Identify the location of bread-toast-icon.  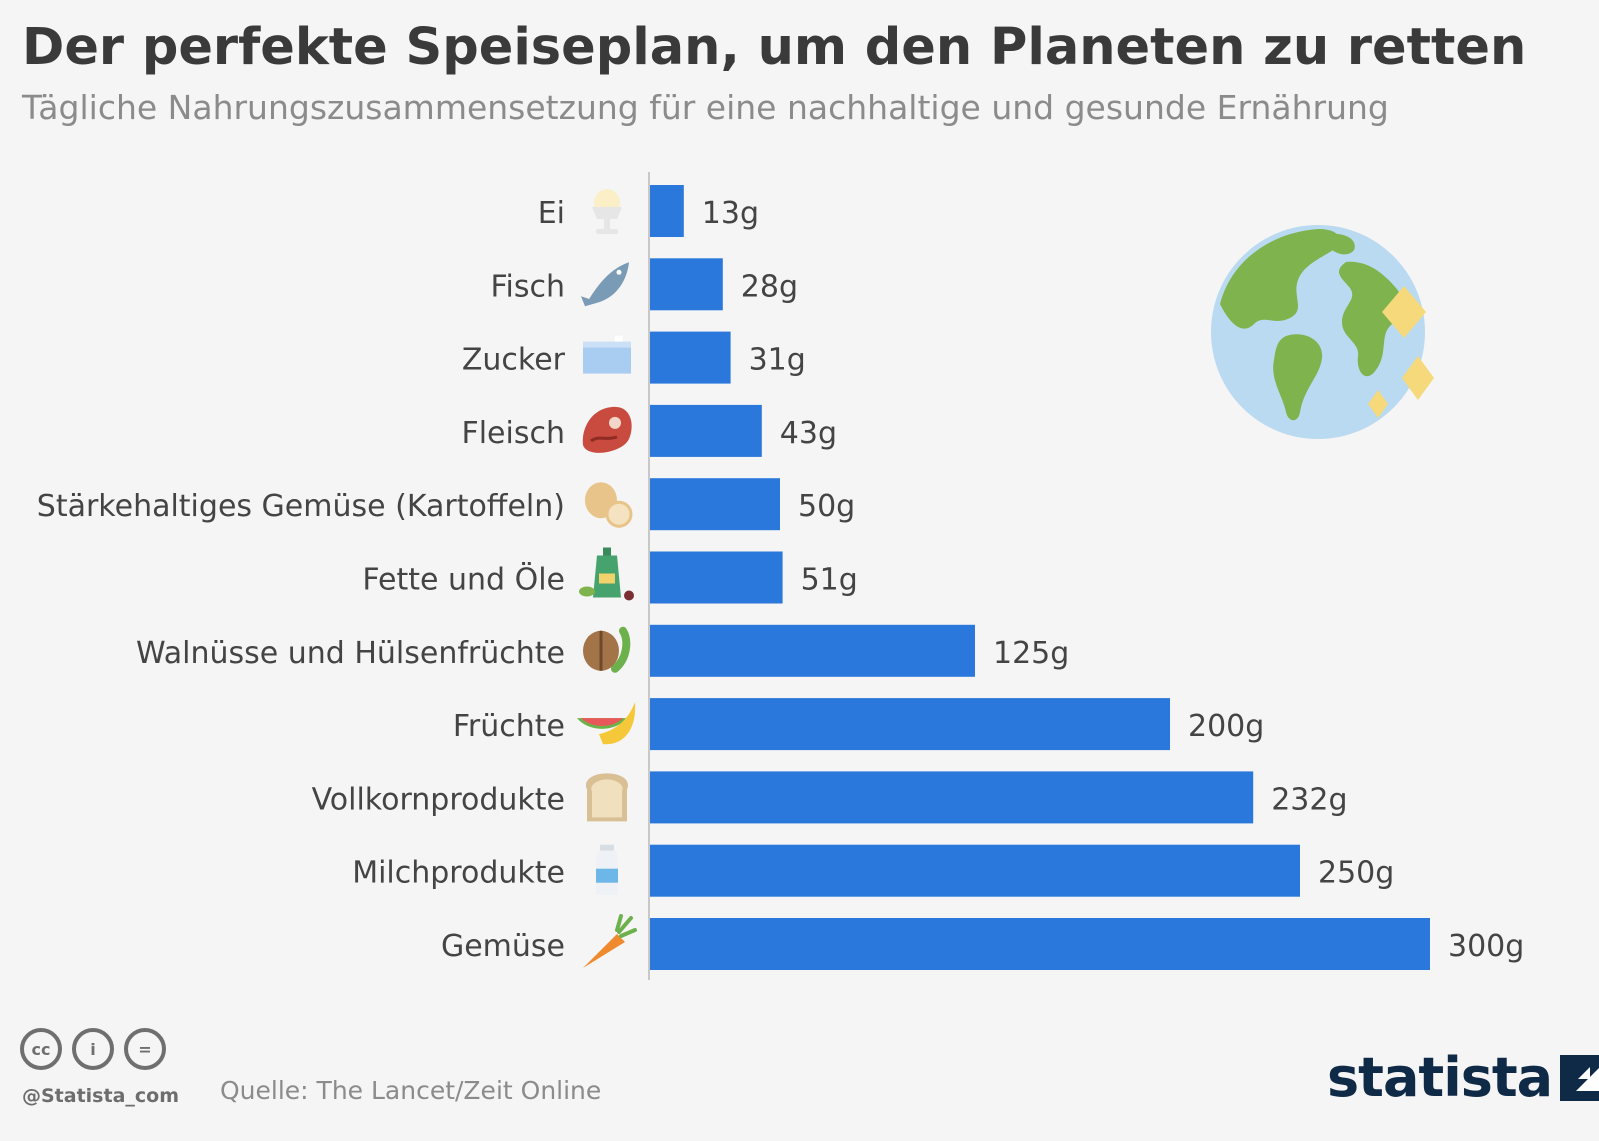
(607, 797).